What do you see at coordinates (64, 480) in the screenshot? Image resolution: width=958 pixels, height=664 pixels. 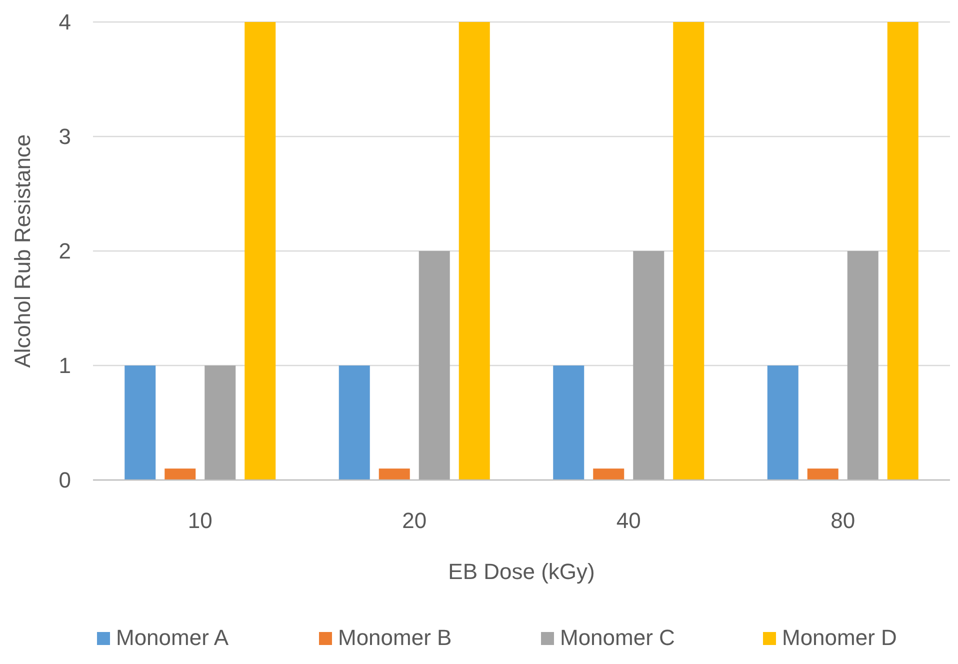 I see `y-tick-label: 0` at bounding box center [64, 480].